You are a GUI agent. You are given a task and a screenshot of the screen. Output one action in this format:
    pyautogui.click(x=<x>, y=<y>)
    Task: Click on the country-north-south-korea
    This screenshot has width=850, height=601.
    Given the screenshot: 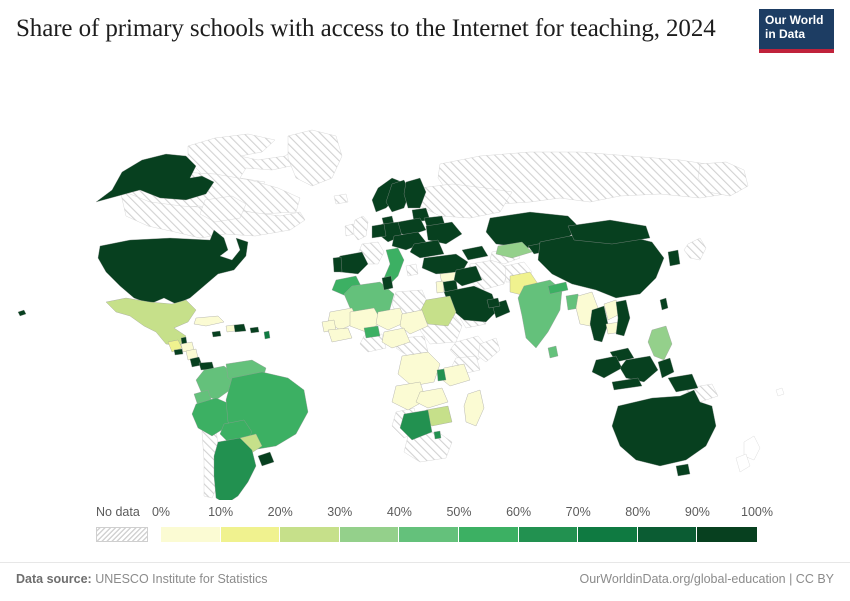 What is the action you would take?
    pyautogui.click(x=674, y=258)
    